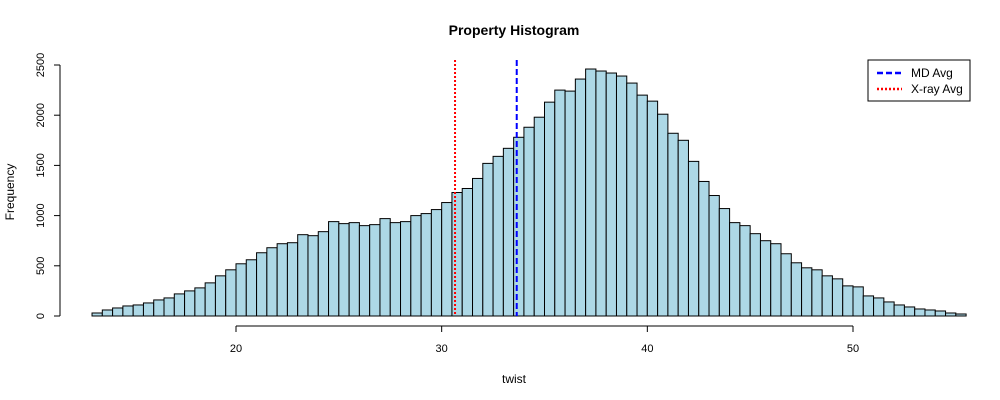  Describe the element at coordinates (48, 186) in the screenshot. I see `y-axis: 0 500 1000 1500 2000 2500` at that location.